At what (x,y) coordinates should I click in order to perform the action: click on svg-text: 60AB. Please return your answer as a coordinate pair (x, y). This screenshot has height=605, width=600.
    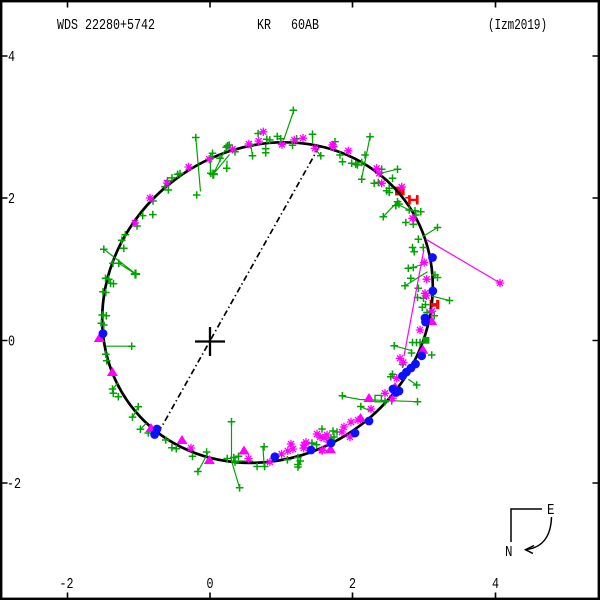
    Looking at the image, I should click on (305, 26).